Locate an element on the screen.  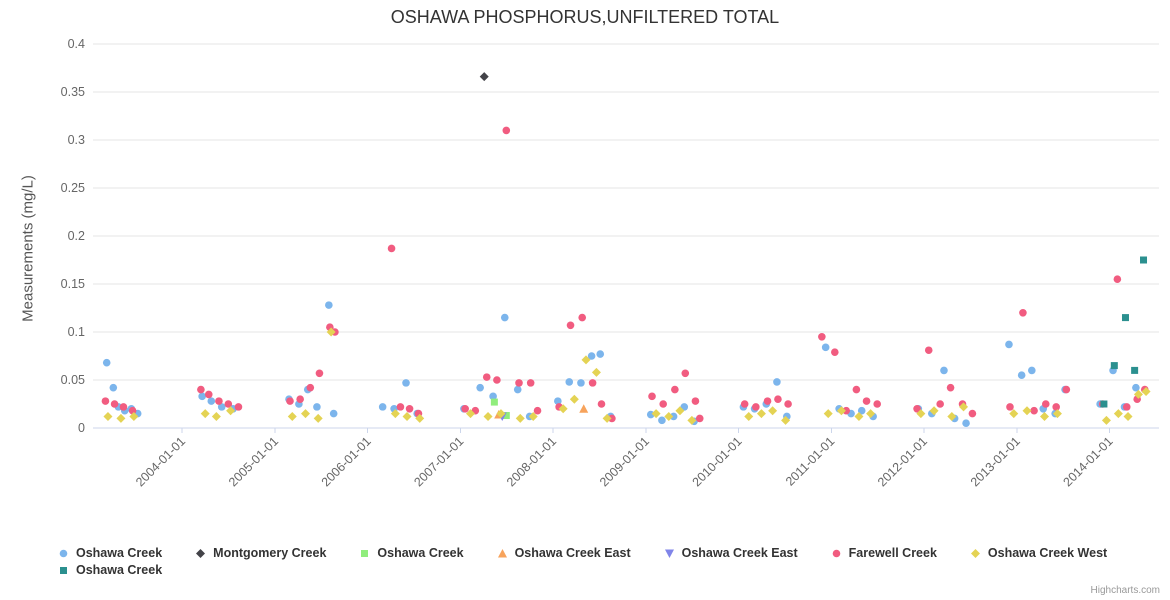
legend-item-5: Farewell Creek is located at coordinates (883, 553).